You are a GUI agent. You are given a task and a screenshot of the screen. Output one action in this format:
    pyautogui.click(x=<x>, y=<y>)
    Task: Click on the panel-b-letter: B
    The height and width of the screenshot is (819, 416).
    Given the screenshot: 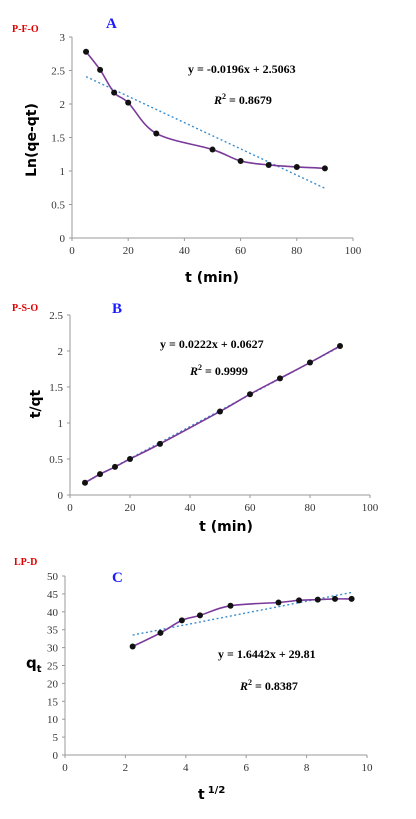 What is the action you would take?
    pyautogui.click(x=117, y=309)
    